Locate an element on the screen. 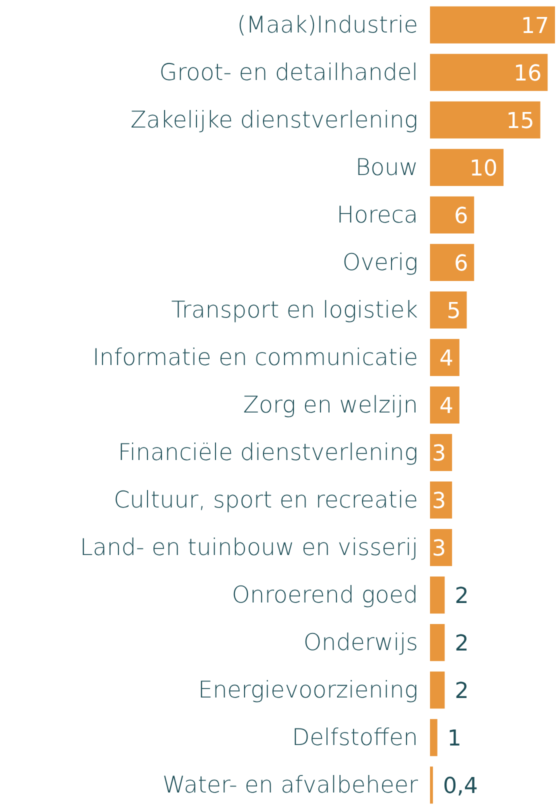 Image resolution: width=557 pixels, height=806 pixels. y-tick-label: Onroerend goed is located at coordinates (325, 595).